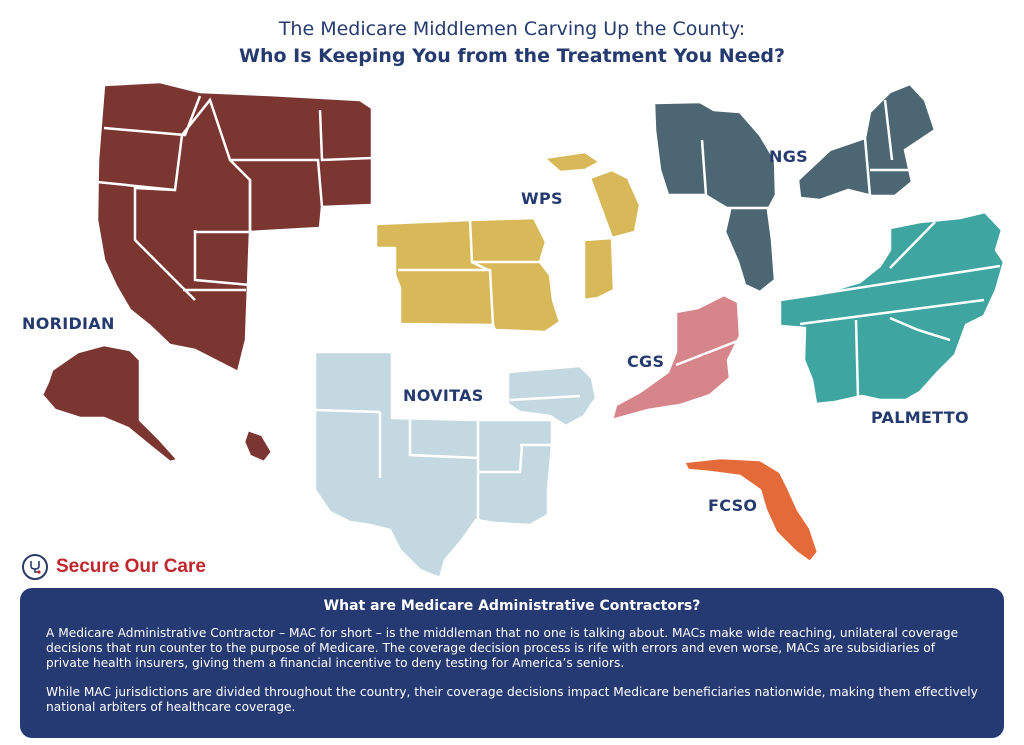 This screenshot has width=1024, height=745. Describe the element at coordinates (35, 567) in the screenshot. I see `stethoscope-shield-icon` at that location.